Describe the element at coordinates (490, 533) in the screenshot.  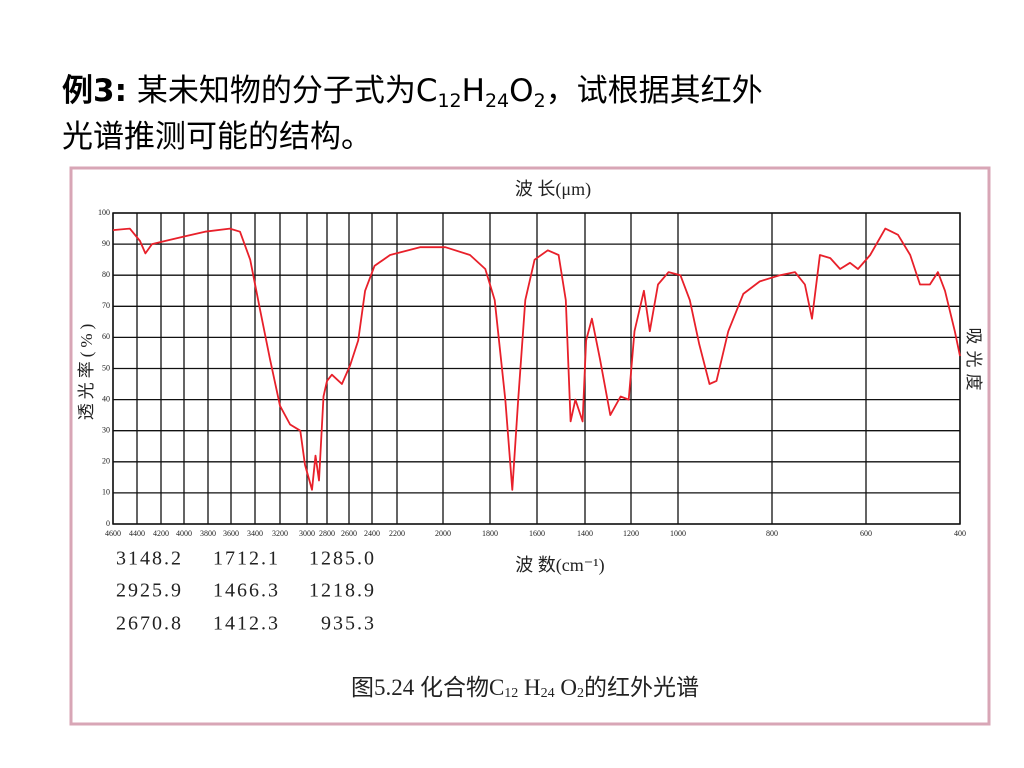
I see `x-tick-label: 1800` at that location.